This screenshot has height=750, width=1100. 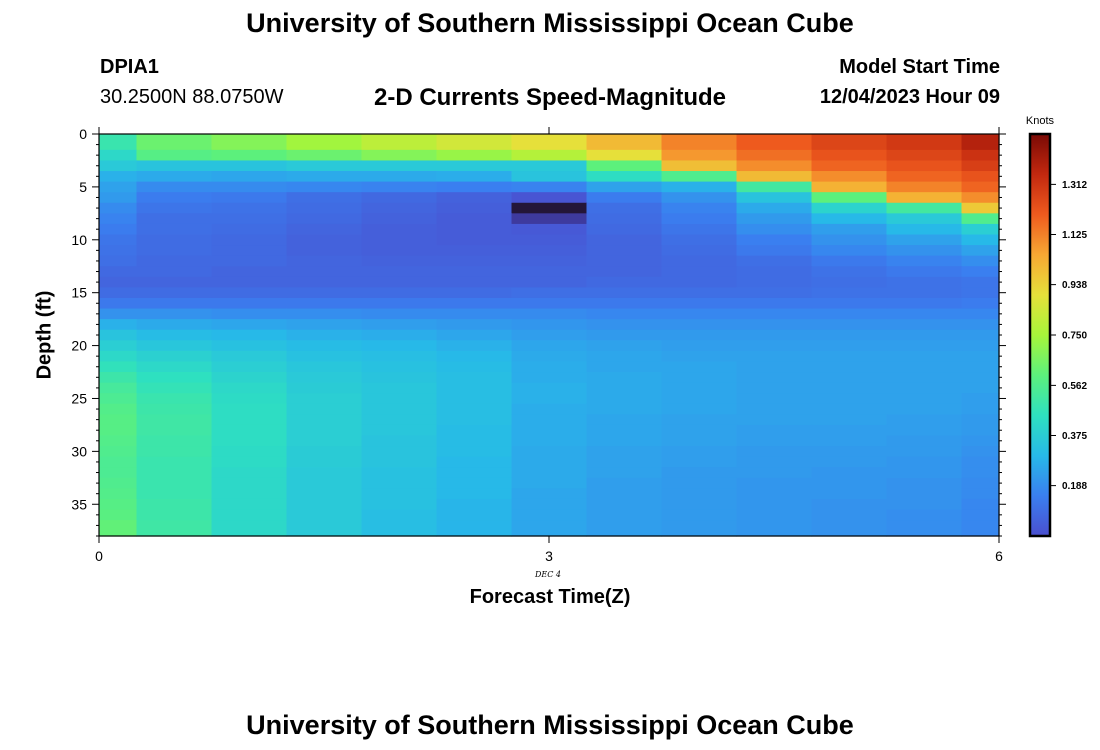 What do you see at coordinates (909, 97) in the screenshot?
I see `model-start-value: 12/04/2023 Hour 09` at bounding box center [909, 97].